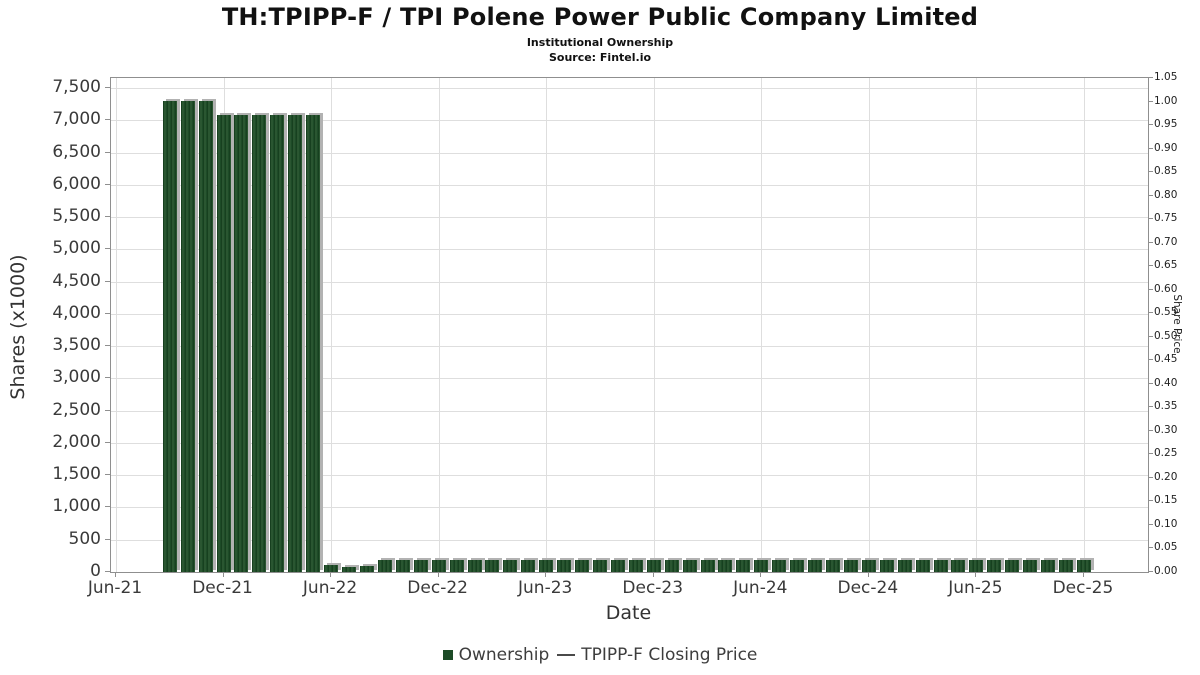 Image resolution: width=1200 pixels, height=675 pixels. Describe the element at coordinates (1166, 218) in the screenshot. I see `y-tick-label-right: 0.75` at that location.